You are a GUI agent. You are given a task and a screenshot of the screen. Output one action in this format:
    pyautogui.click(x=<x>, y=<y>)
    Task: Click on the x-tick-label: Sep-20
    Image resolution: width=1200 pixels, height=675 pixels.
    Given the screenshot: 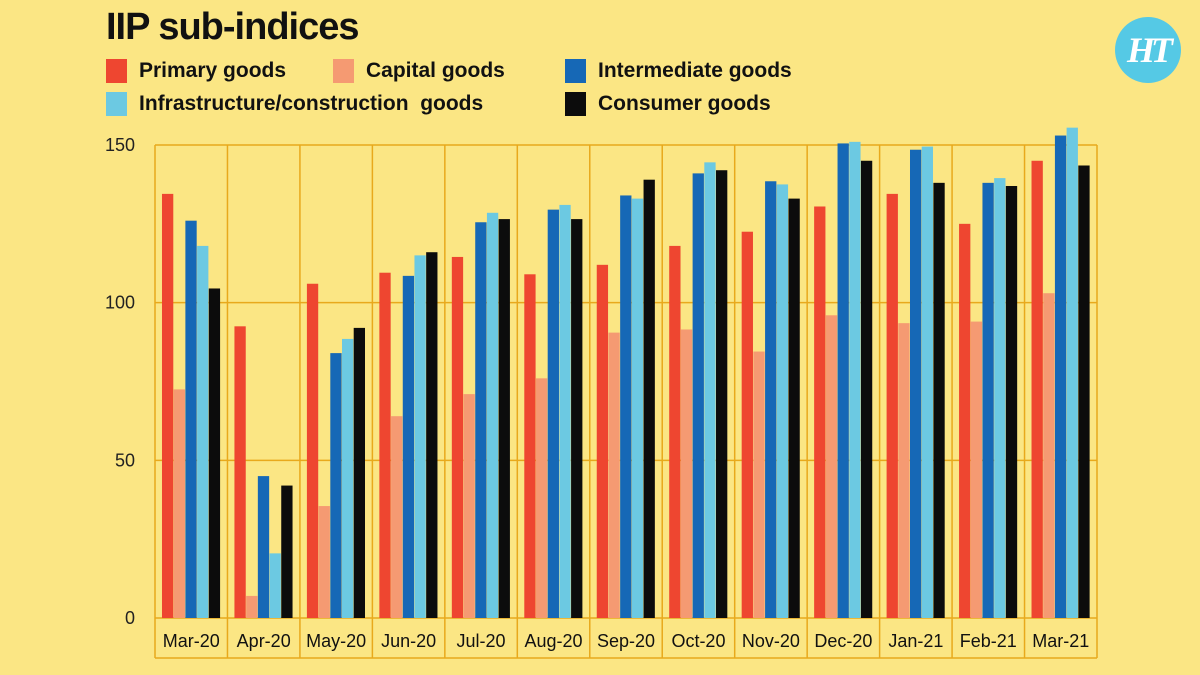 What is the action you would take?
    pyautogui.click(x=626, y=641)
    